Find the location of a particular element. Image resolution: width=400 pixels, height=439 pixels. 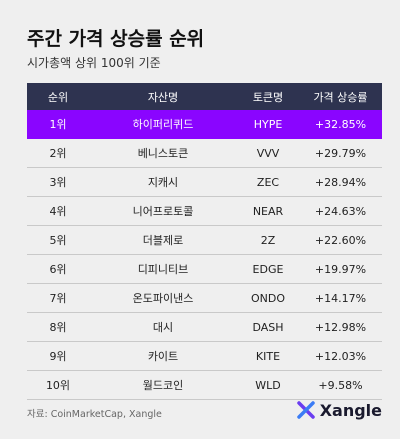

table-cell: 카이트 is located at coordinates (163, 356).